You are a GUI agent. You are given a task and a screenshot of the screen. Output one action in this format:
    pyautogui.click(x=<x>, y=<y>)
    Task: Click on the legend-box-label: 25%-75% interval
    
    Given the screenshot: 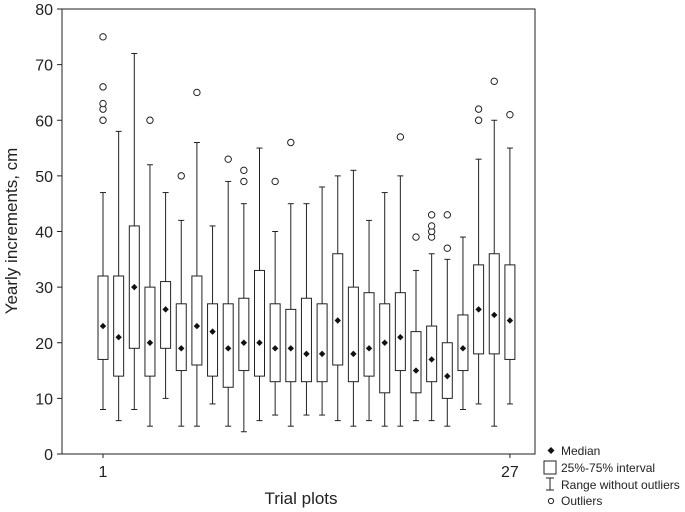 What is the action you would take?
    pyautogui.click(x=608, y=468)
    